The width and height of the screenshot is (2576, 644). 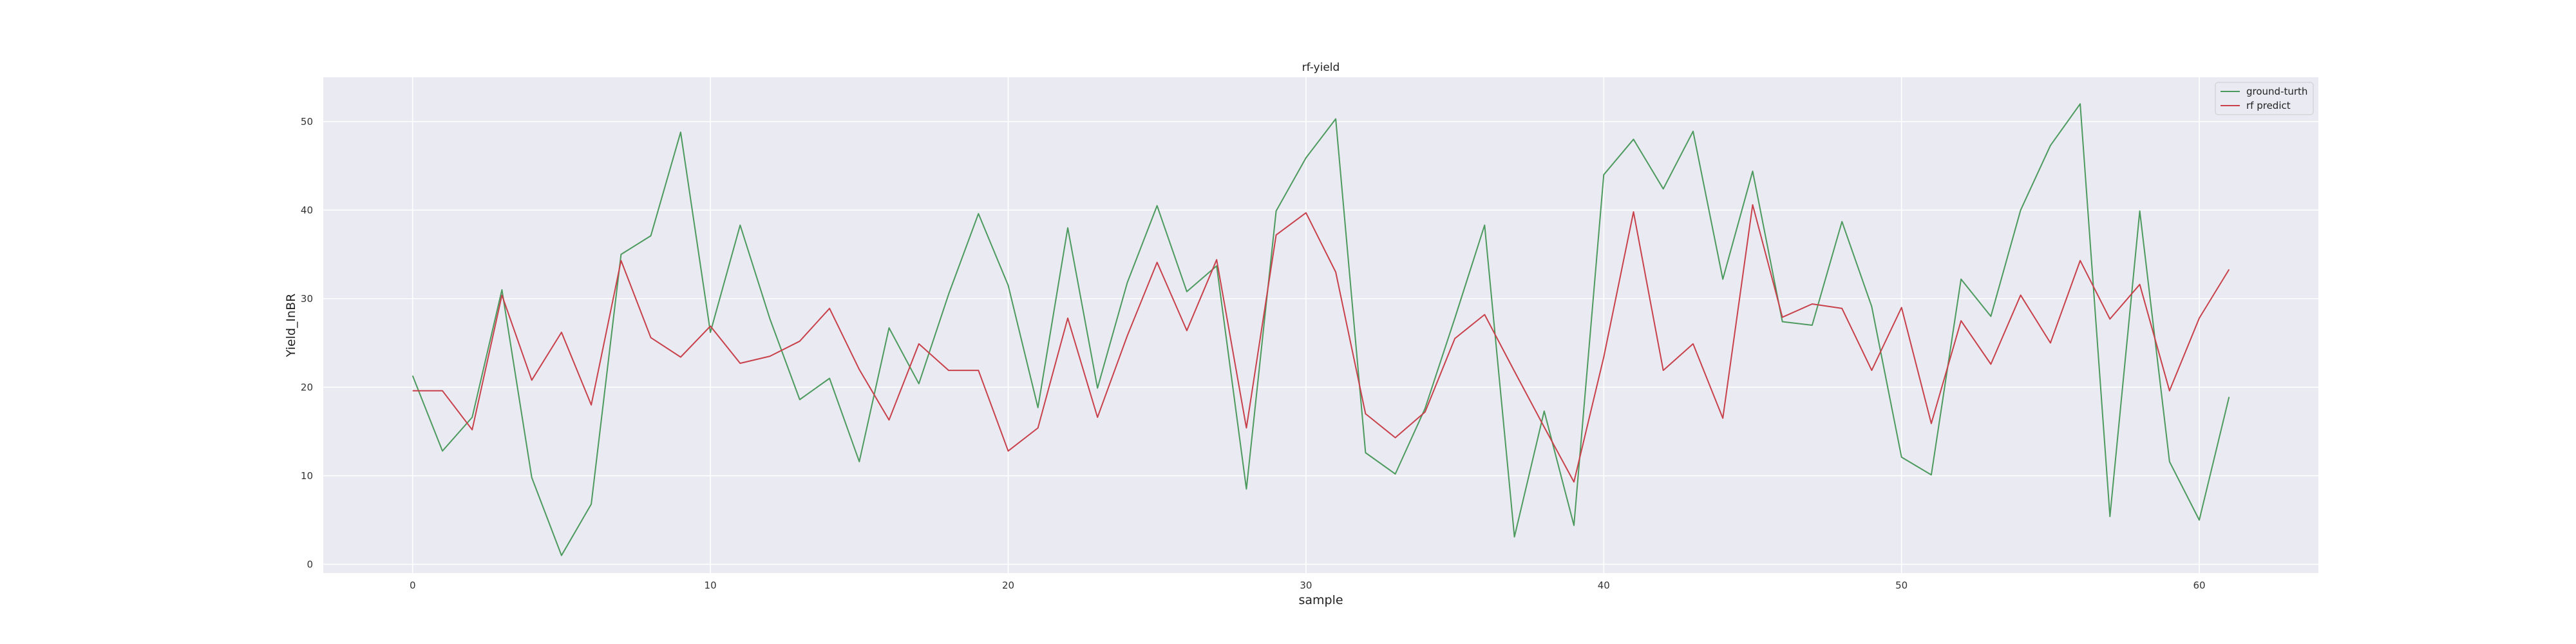 I want to click on y-tick-label: 50, so click(x=307, y=122).